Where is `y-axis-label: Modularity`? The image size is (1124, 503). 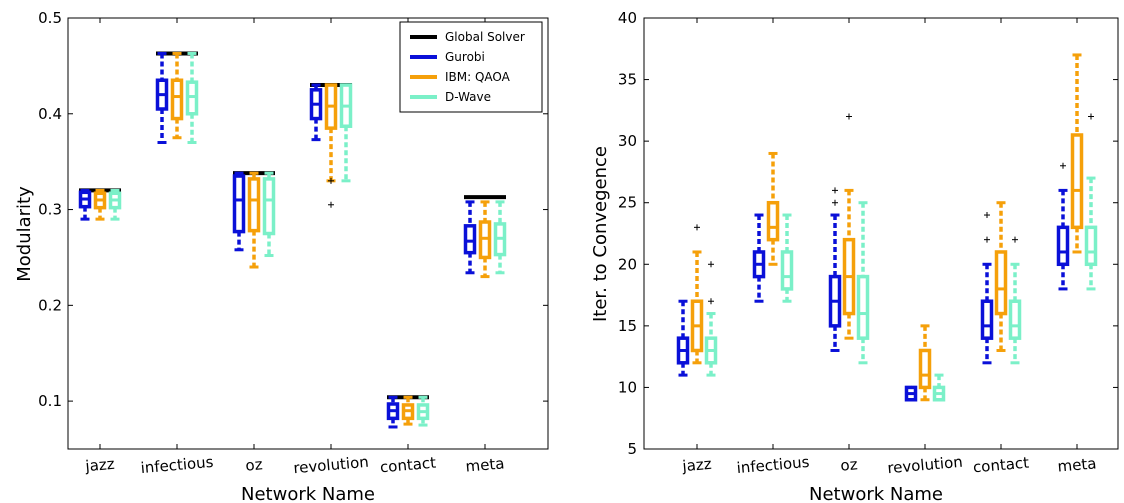 y-axis-label: Modularity is located at coordinates (24, 234).